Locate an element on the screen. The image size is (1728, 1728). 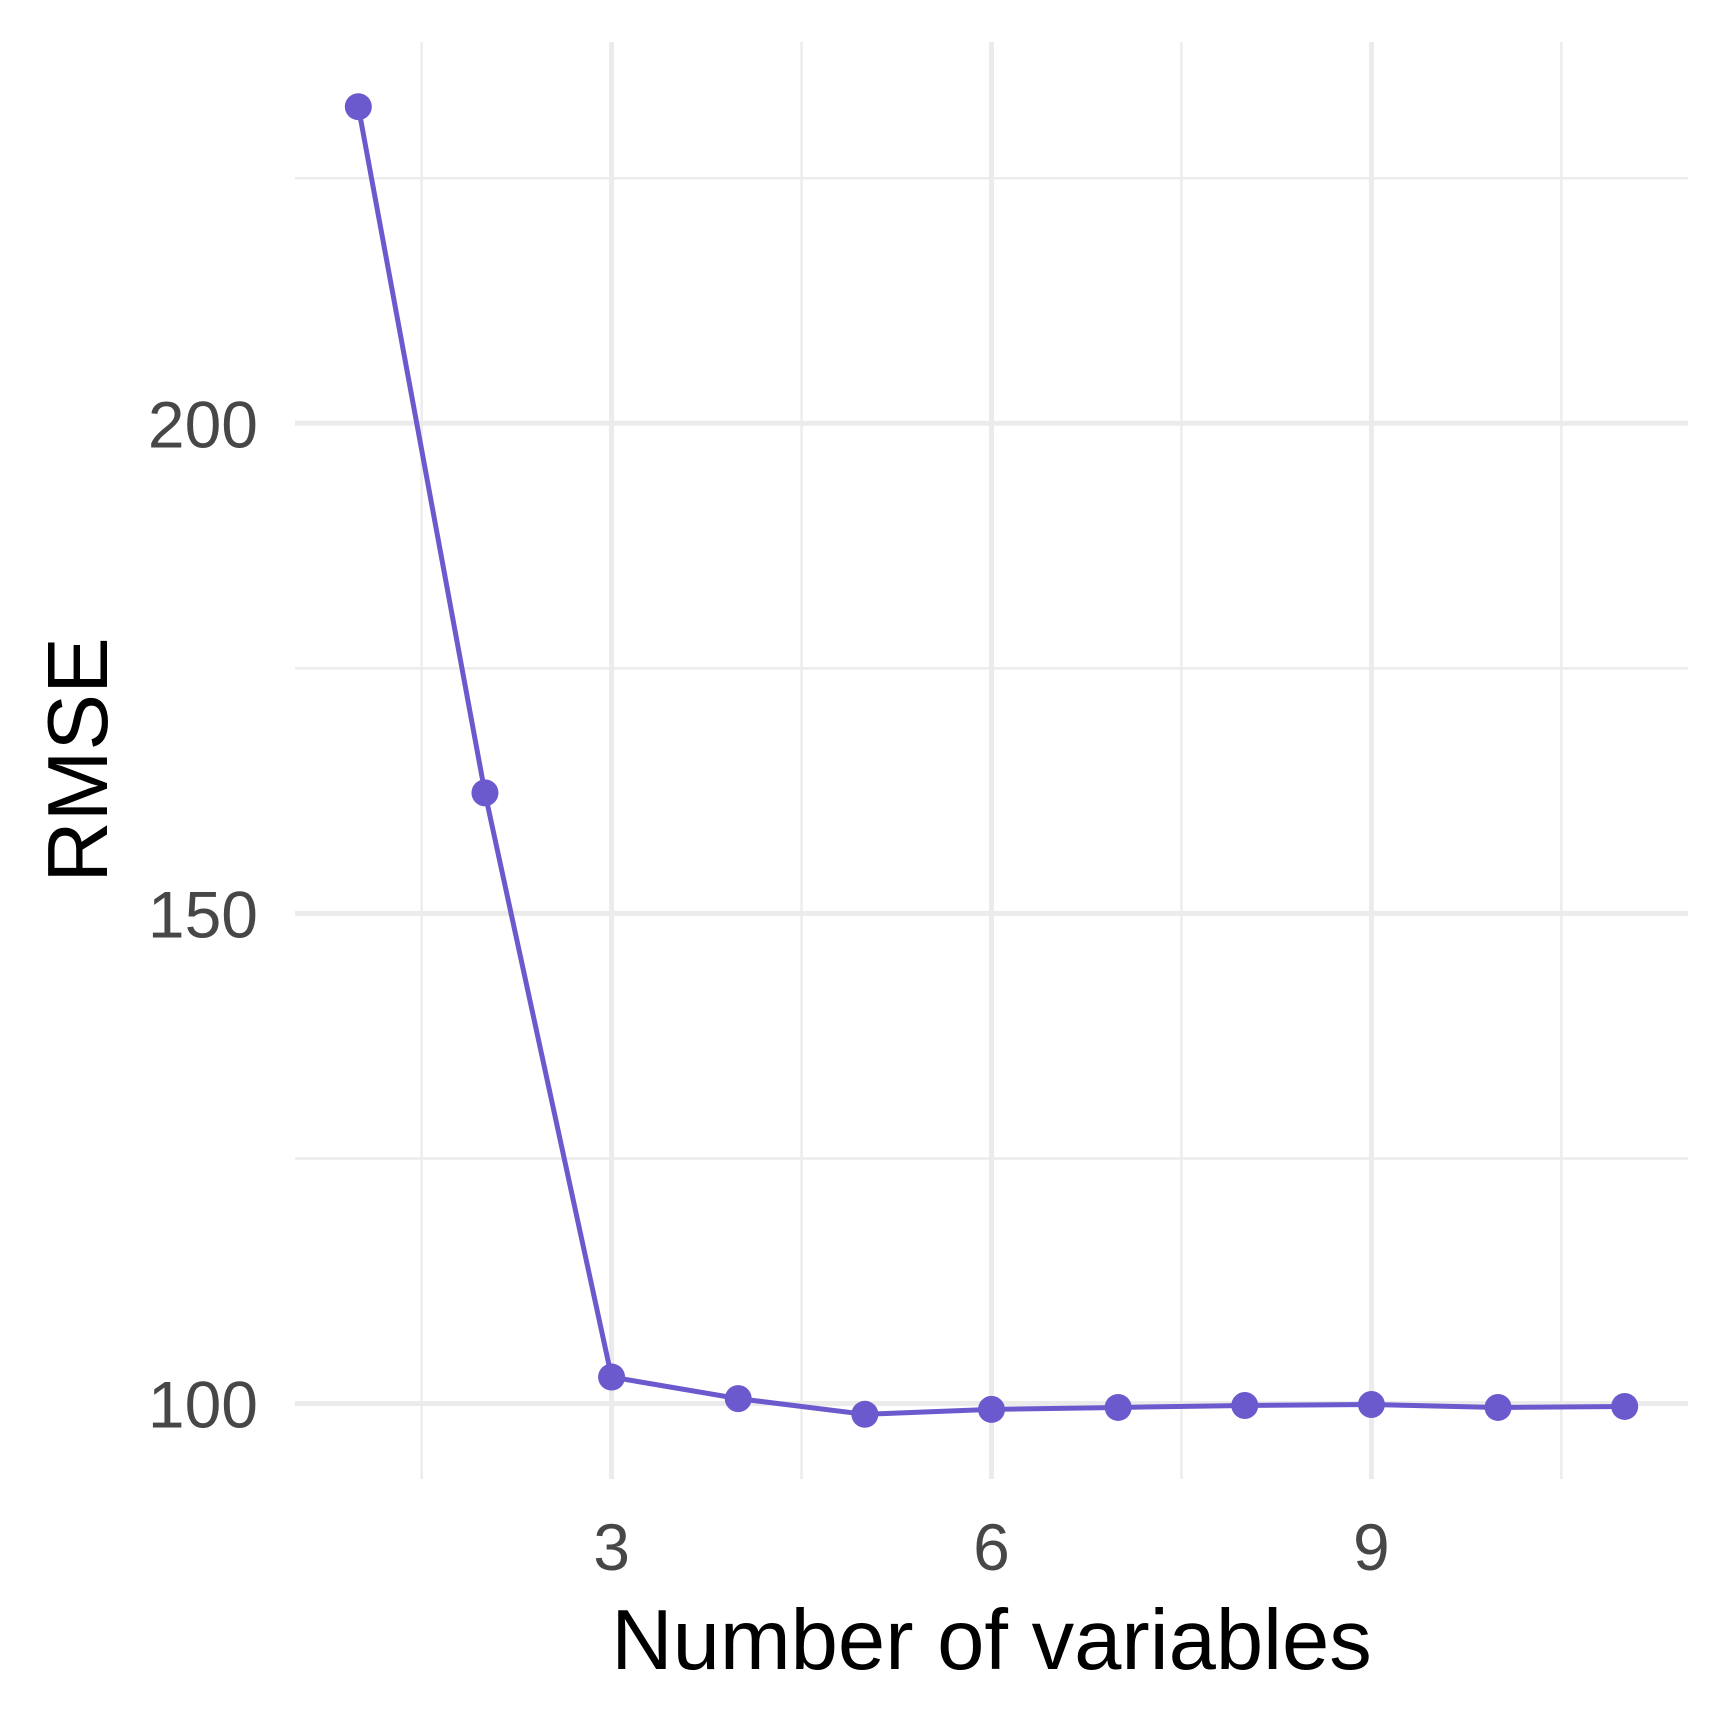
x-axis-tick-labels: 3 6 9 is located at coordinates (991, 1547).